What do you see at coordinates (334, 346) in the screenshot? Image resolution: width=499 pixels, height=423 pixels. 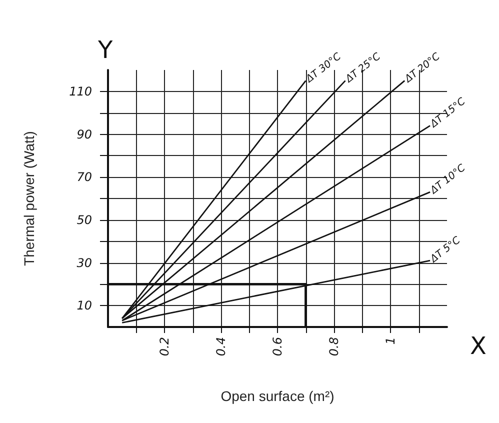 I see `x-tick-label: 0.8` at bounding box center [334, 346].